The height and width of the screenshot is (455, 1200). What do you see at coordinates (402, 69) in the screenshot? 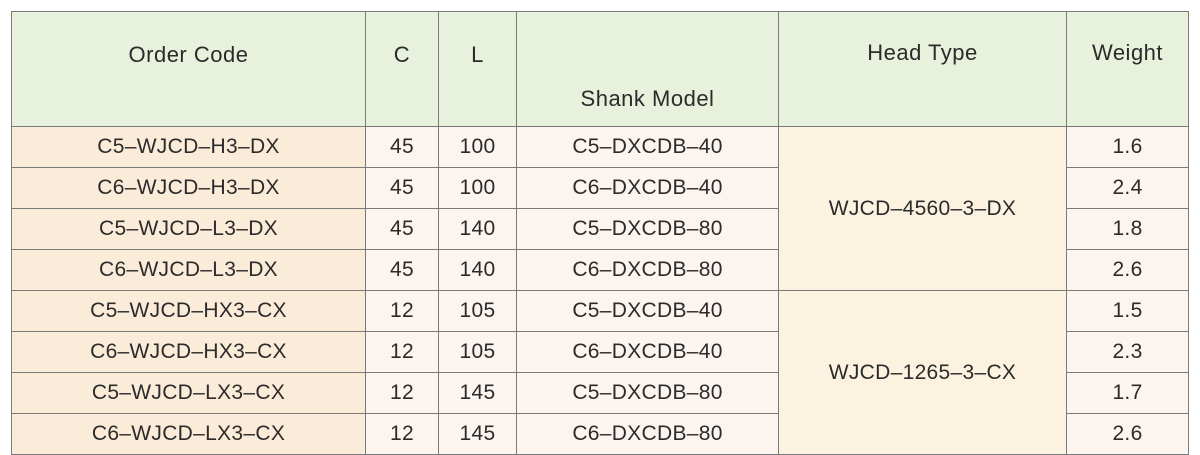
I see `header-c: C` at bounding box center [402, 69].